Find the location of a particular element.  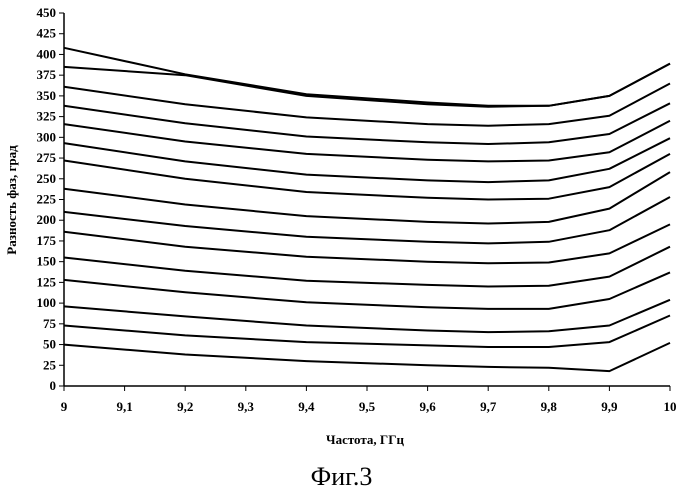

y-tick-label: 325 is located at coordinates (47, 116).